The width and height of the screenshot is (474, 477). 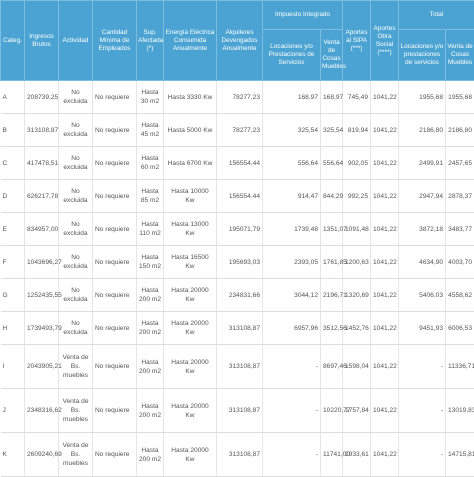 What do you see at coordinates (460, 262) in the screenshot?
I see `table-cell: 4003,70` at bounding box center [460, 262].